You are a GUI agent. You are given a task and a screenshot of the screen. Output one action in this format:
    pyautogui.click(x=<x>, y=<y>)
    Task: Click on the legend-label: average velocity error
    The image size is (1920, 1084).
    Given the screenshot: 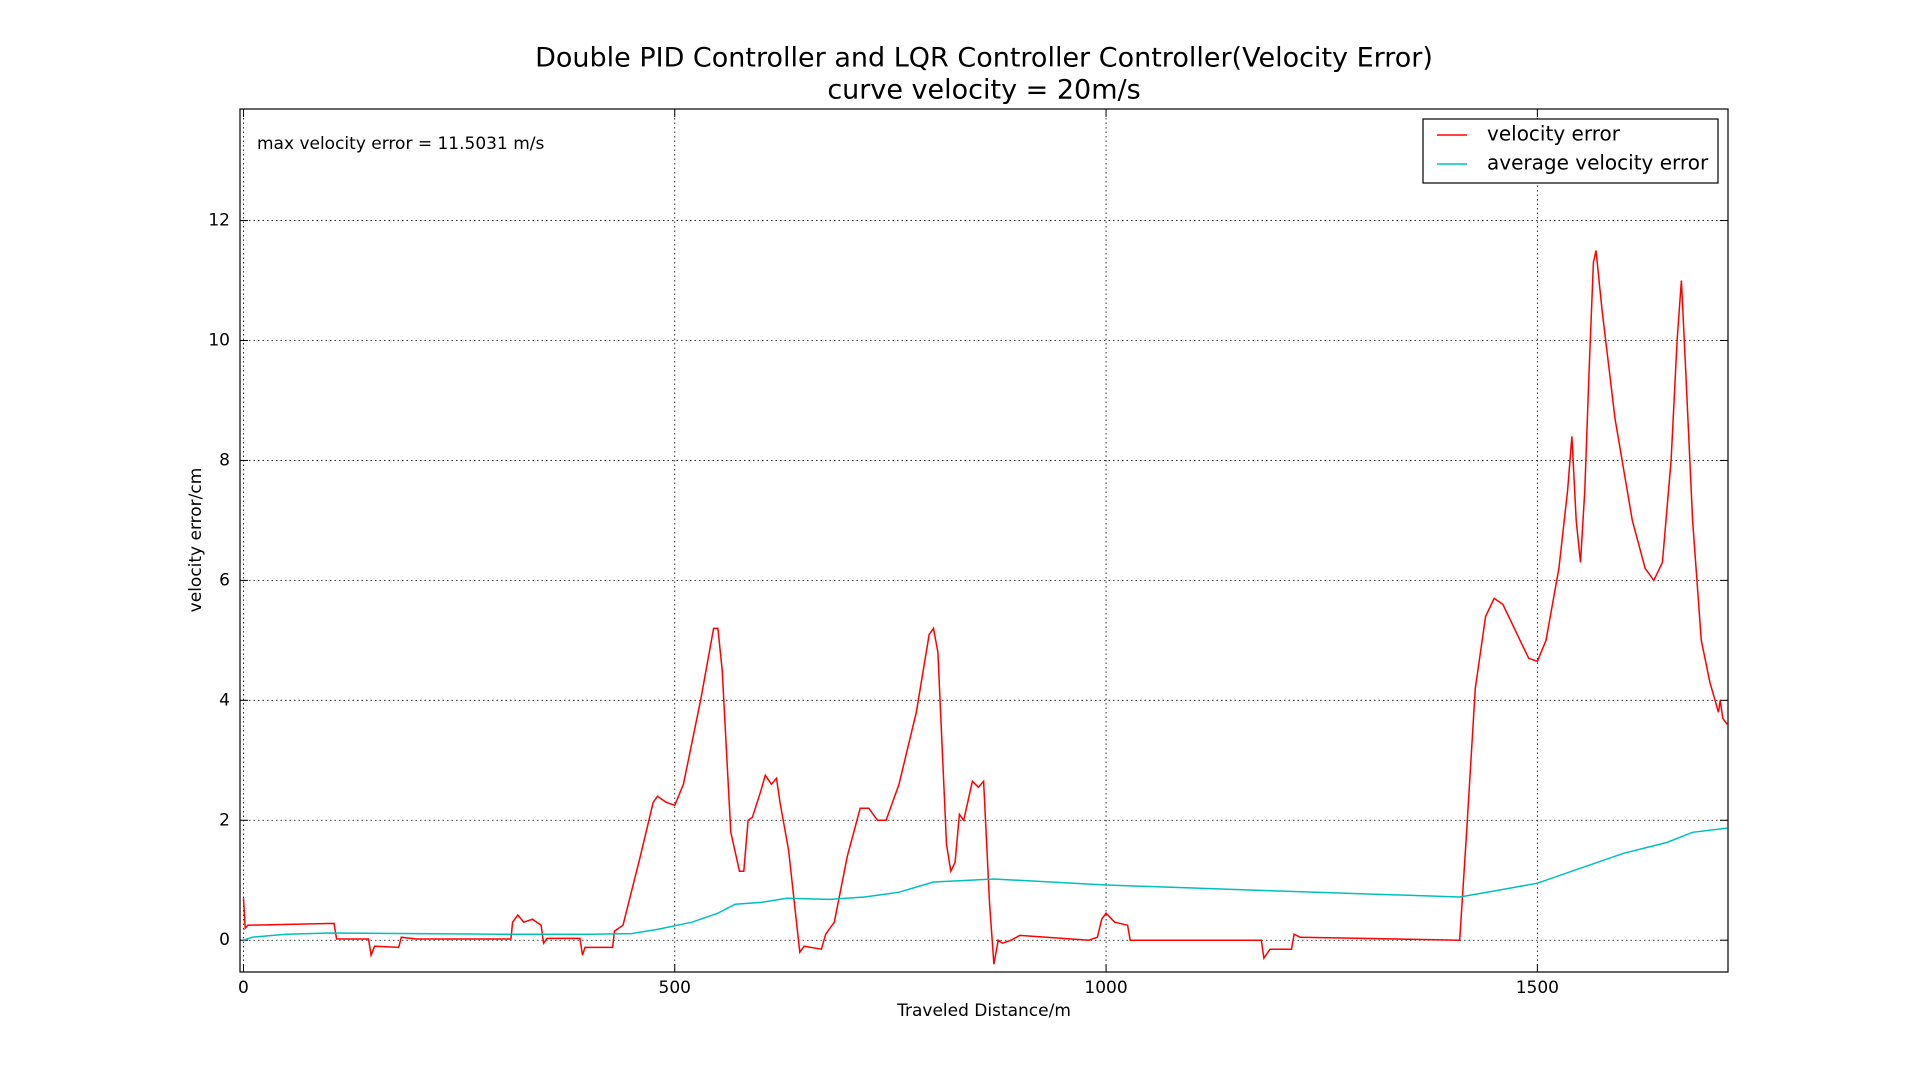 What is the action you would take?
    pyautogui.click(x=1598, y=163)
    